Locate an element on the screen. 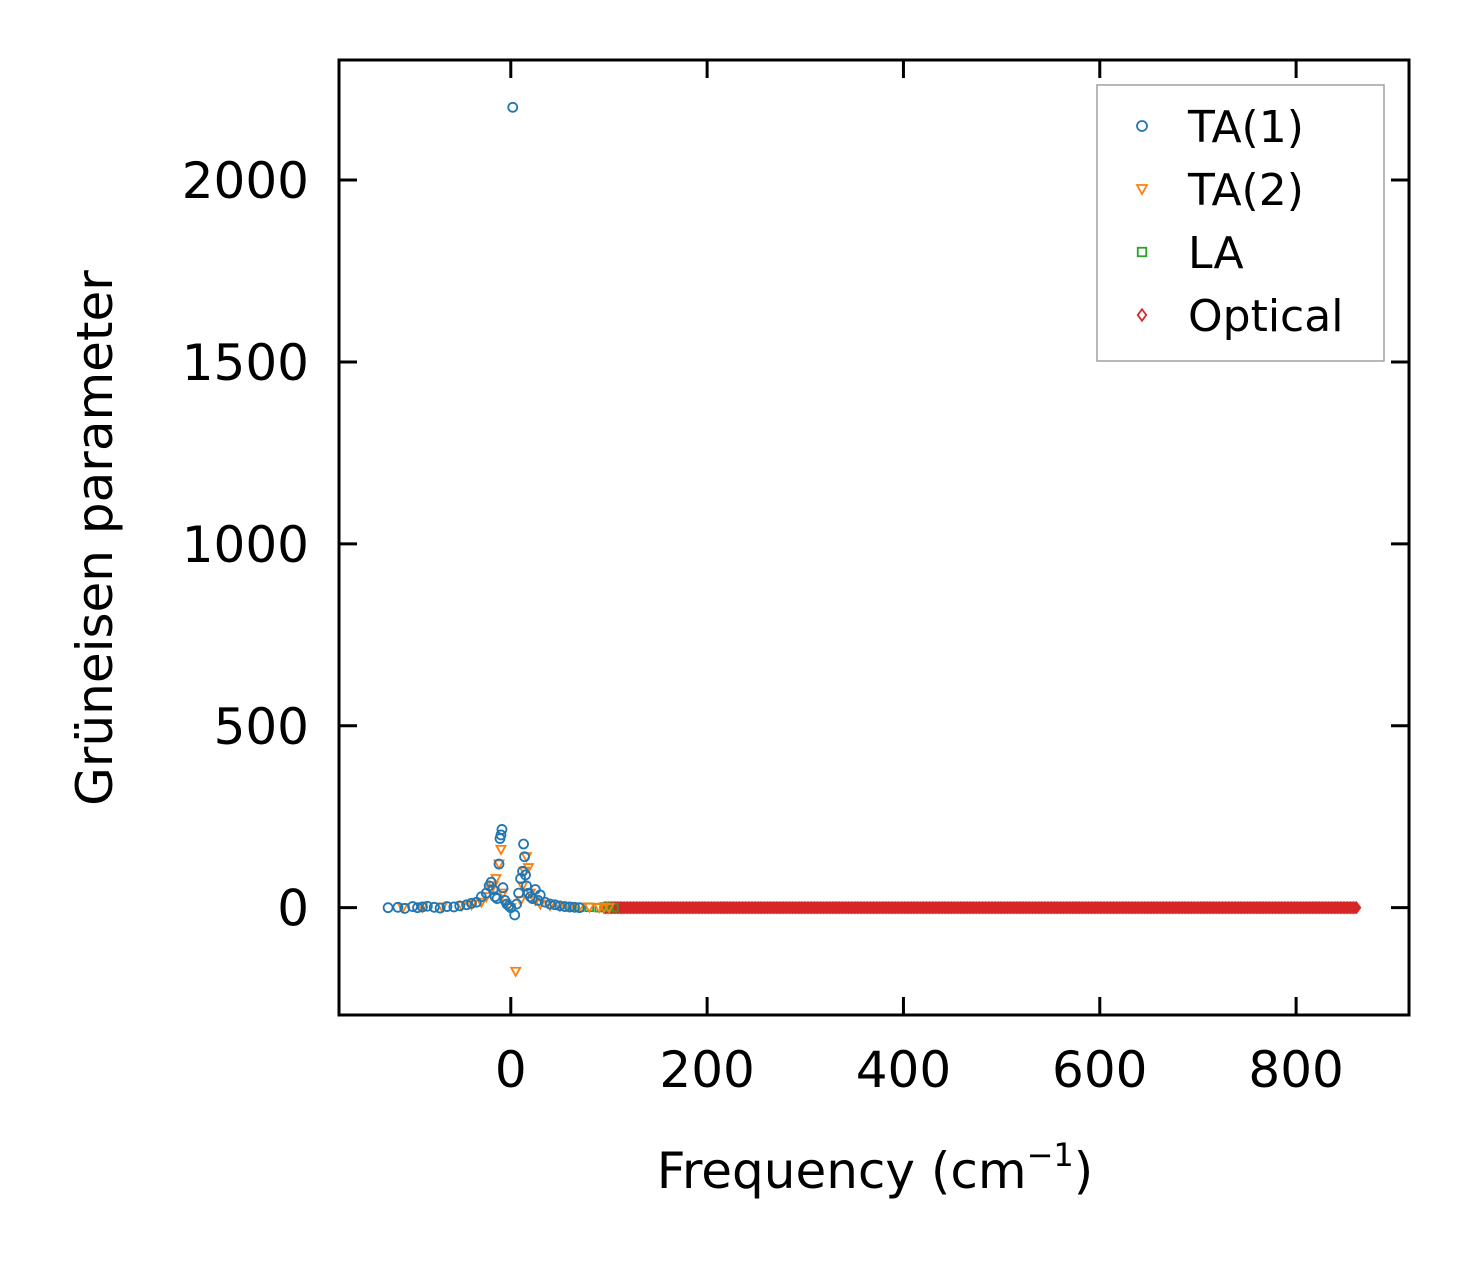 This screenshot has height=1264, width=1468. y-tick-label: 0 is located at coordinates (293, 909).